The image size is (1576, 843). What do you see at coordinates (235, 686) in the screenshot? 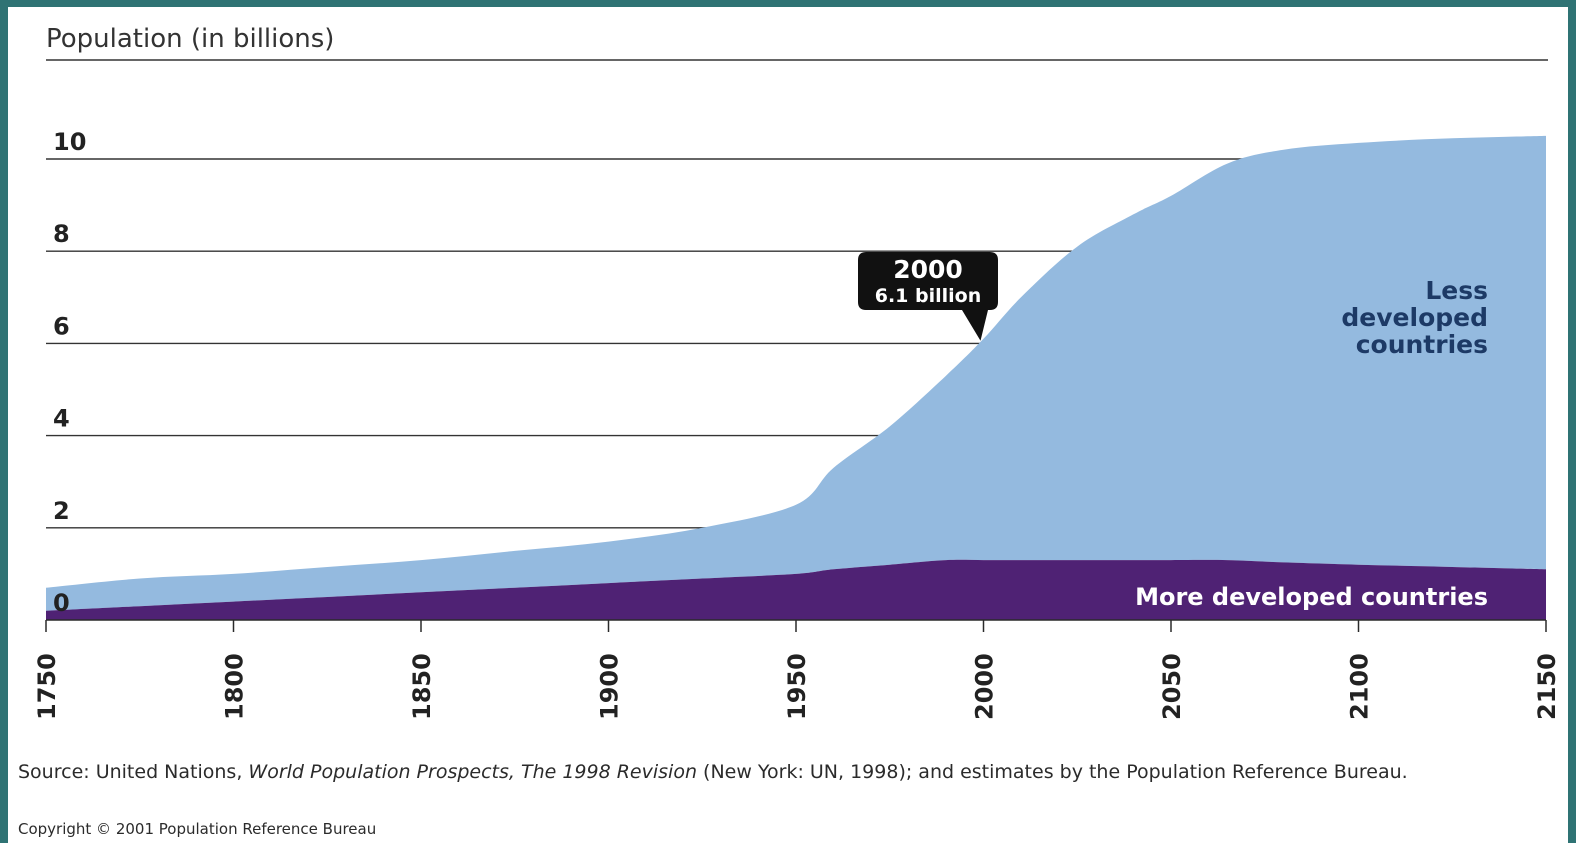
I see `x-tick-label: 1800` at bounding box center [235, 686].